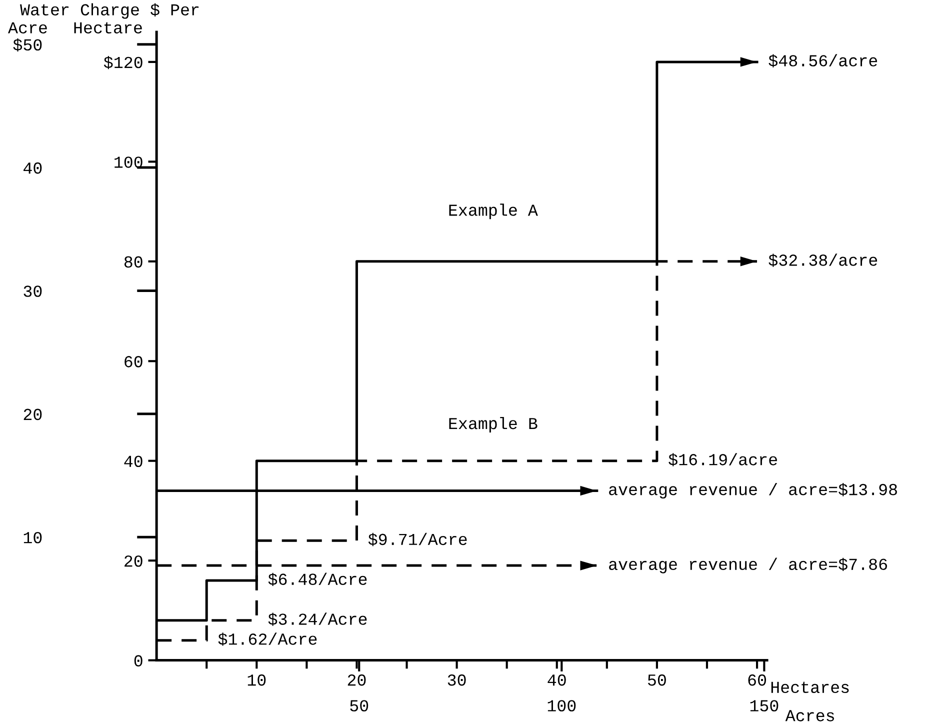  Describe the element at coordinates (417, 539) in the screenshot. I see `annotation: $9.71/Acre` at that location.